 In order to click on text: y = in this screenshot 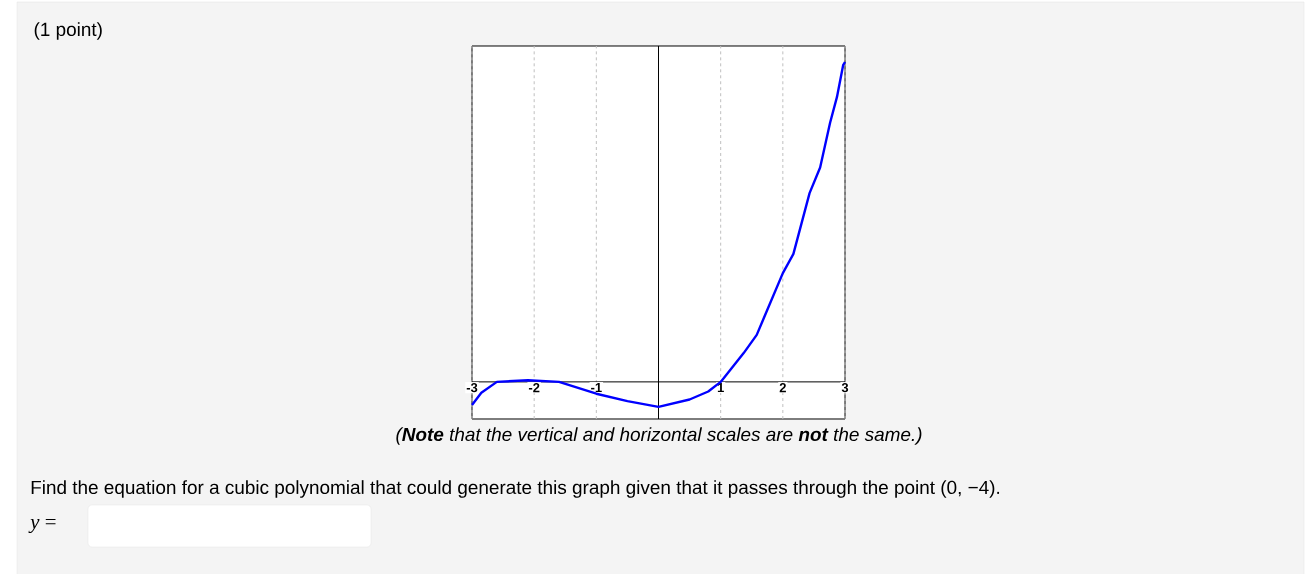, I will do `click(42, 526)`.